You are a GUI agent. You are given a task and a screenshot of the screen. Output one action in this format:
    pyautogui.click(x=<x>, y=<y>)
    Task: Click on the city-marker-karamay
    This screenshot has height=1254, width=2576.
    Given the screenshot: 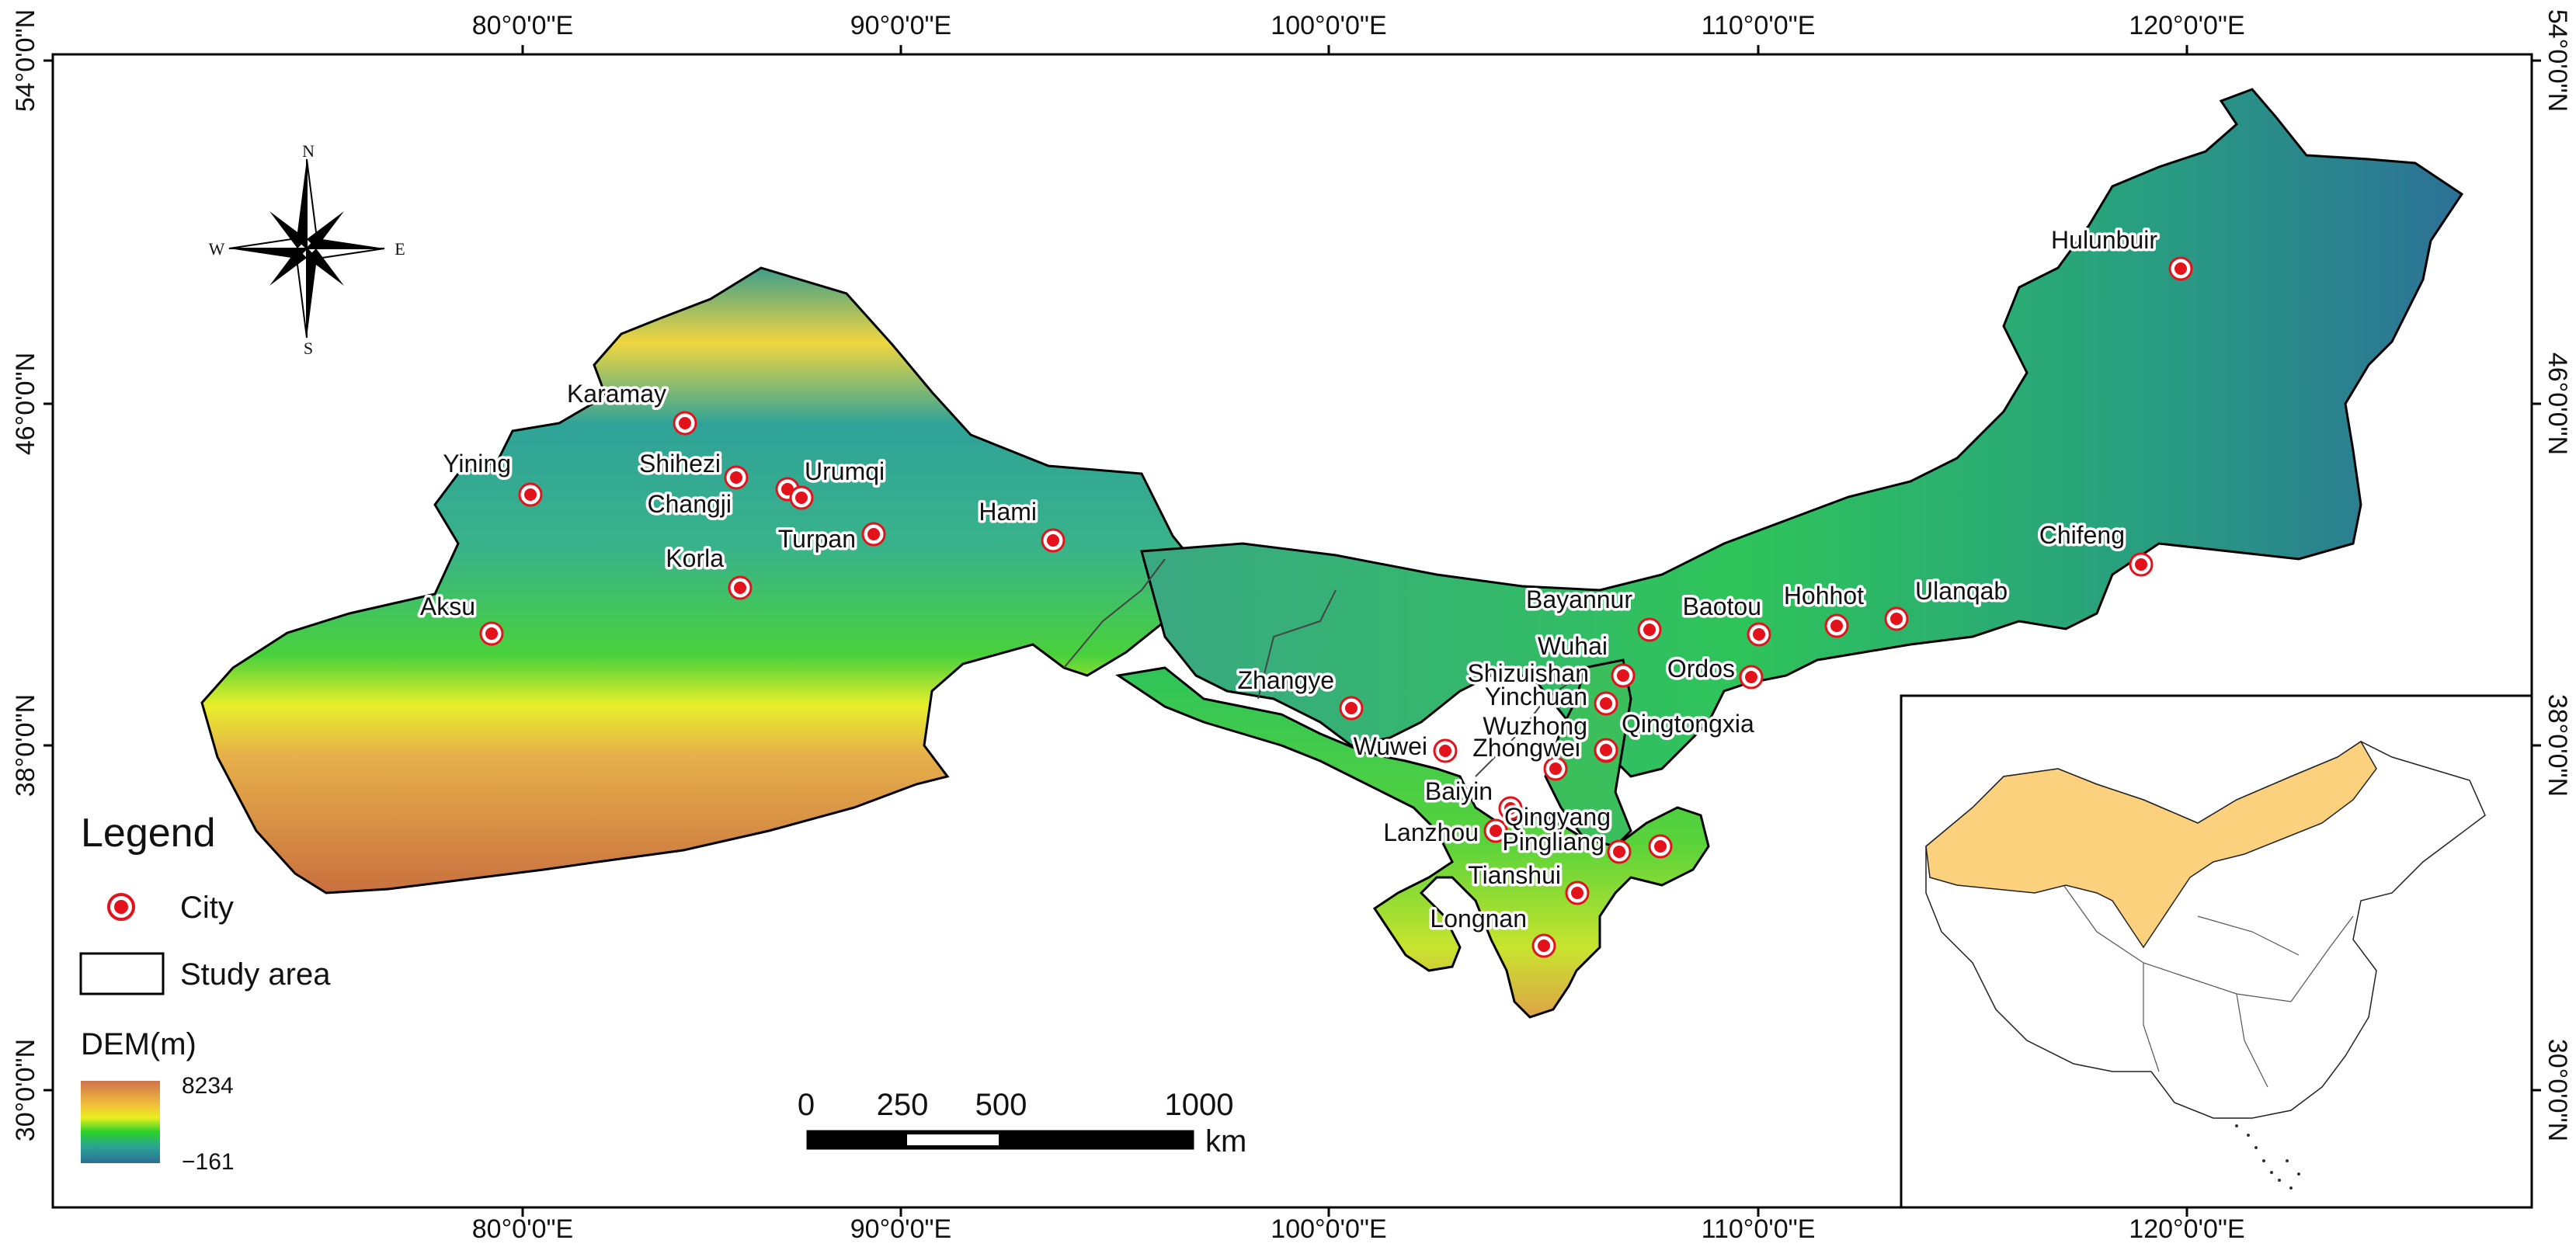 What is the action you would take?
    pyautogui.click(x=685, y=423)
    